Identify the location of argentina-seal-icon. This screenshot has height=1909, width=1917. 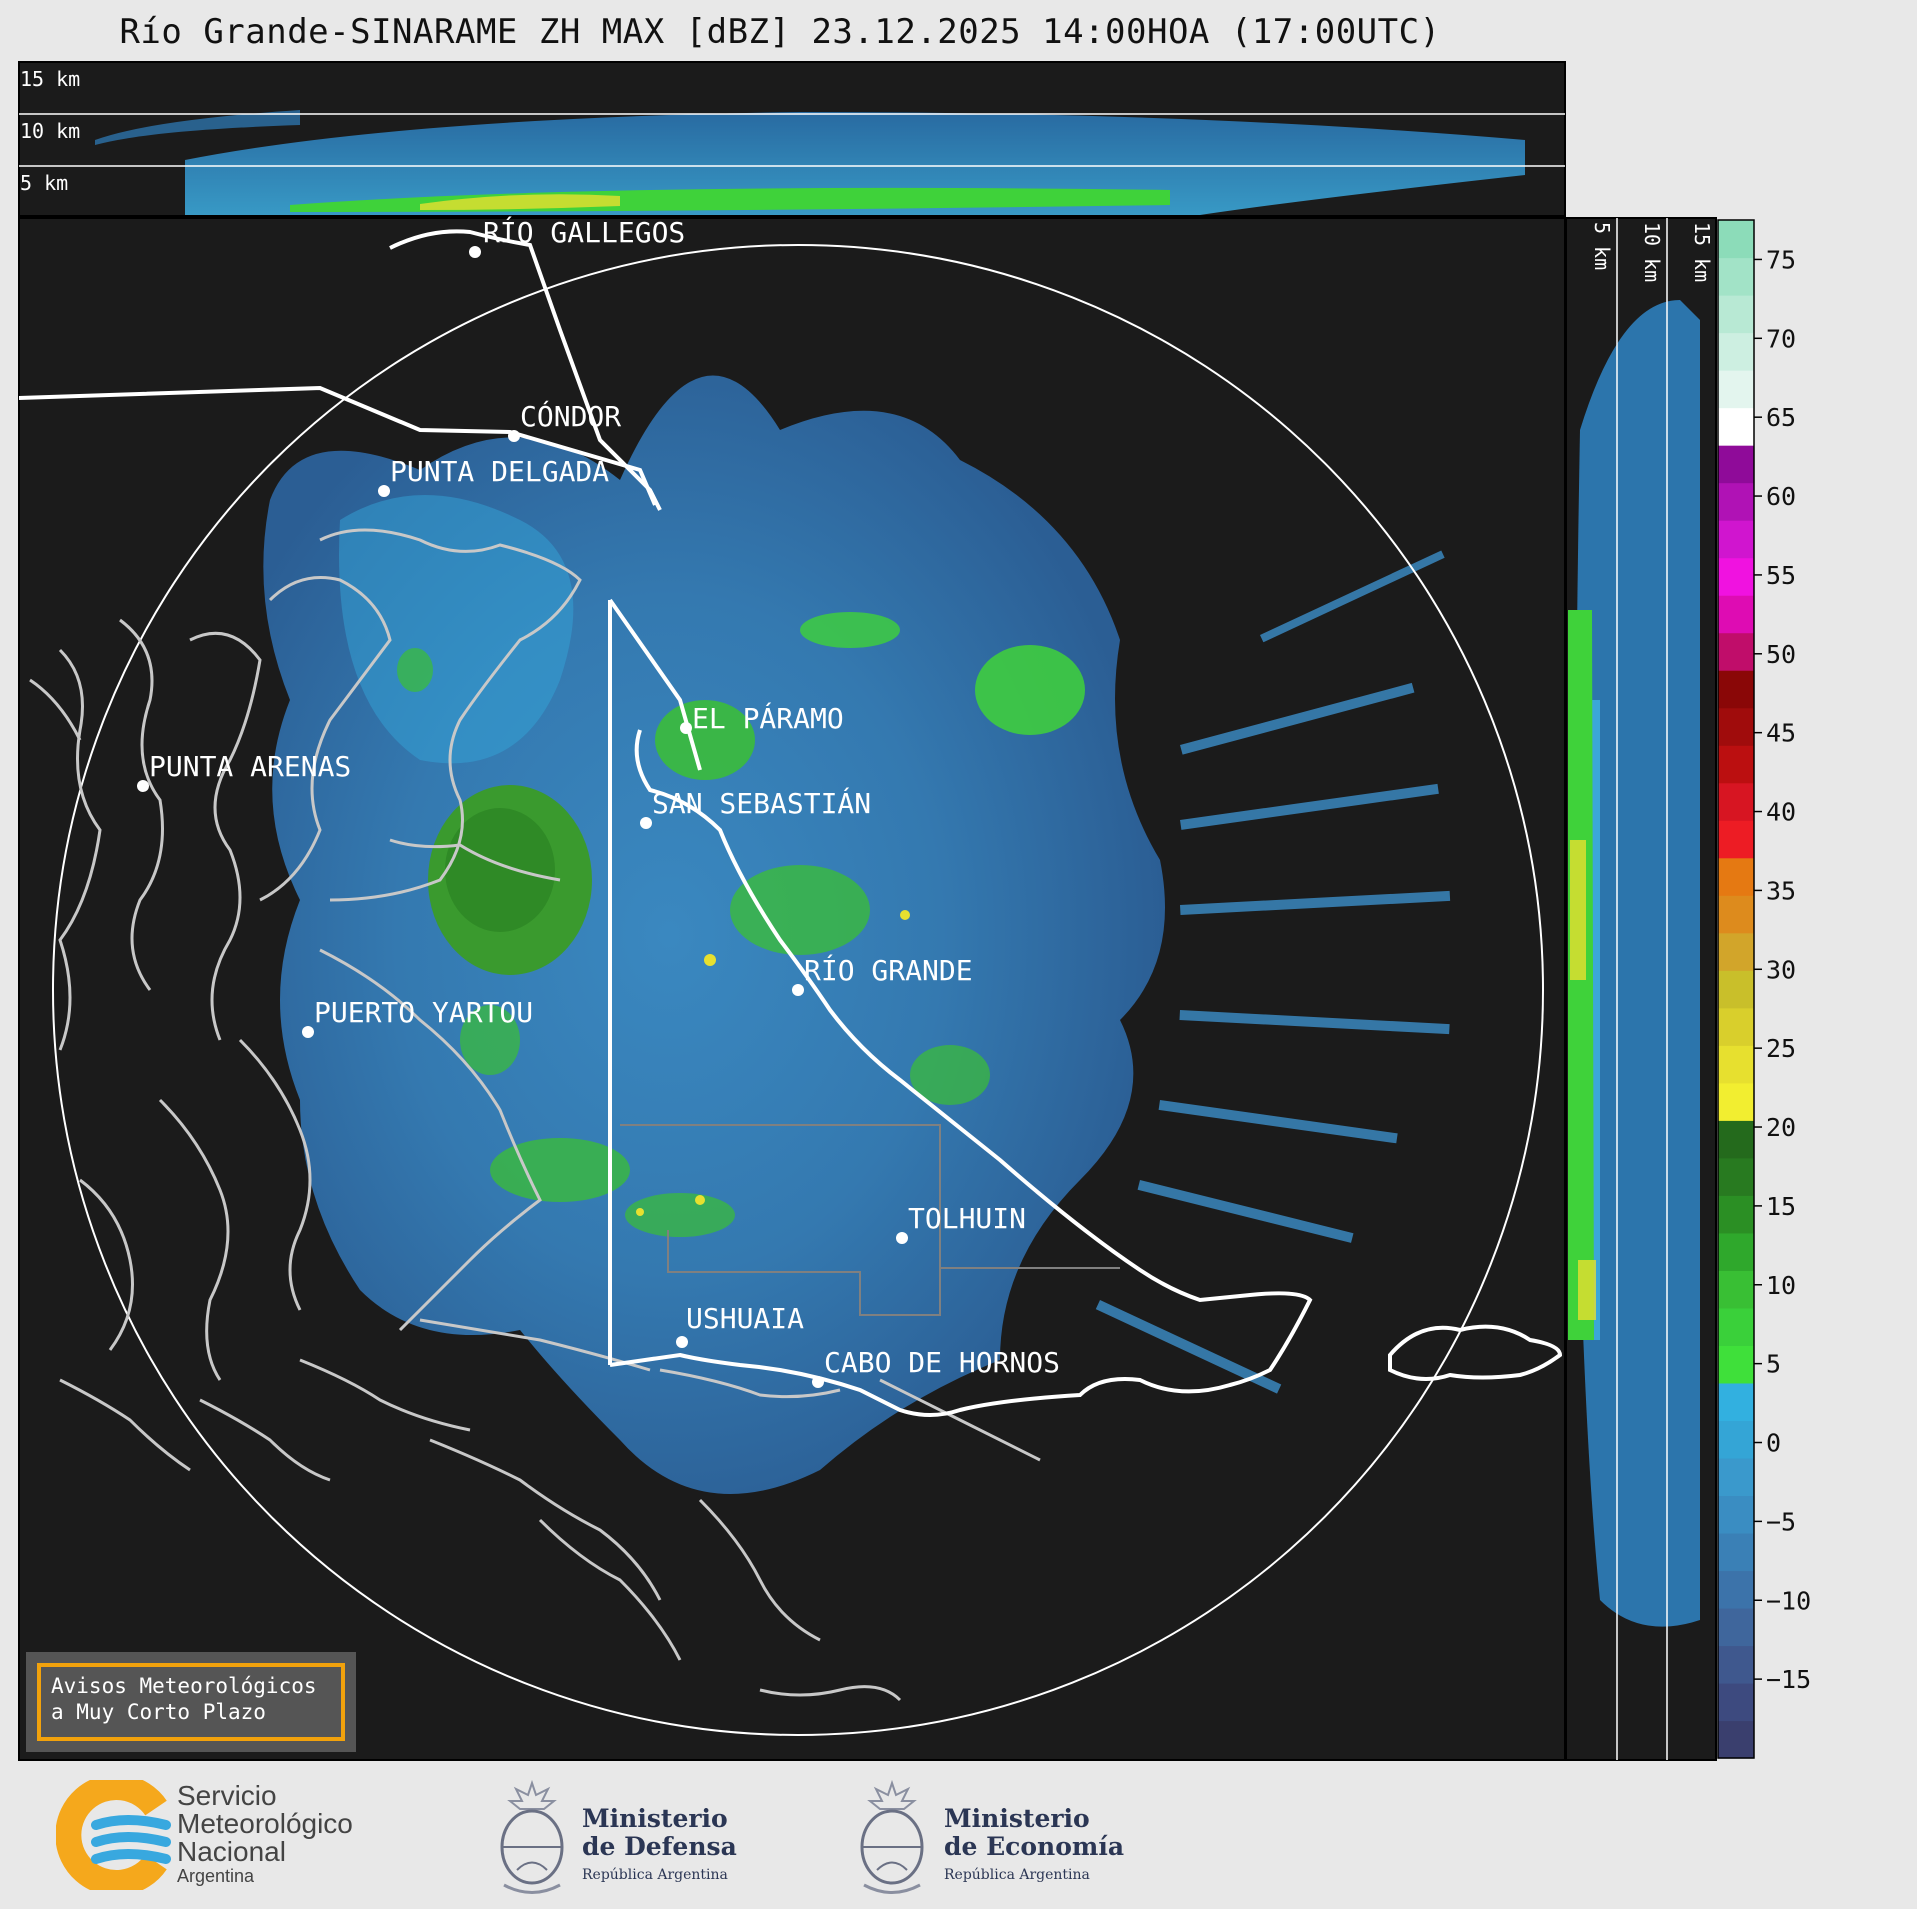
(532, 1836).